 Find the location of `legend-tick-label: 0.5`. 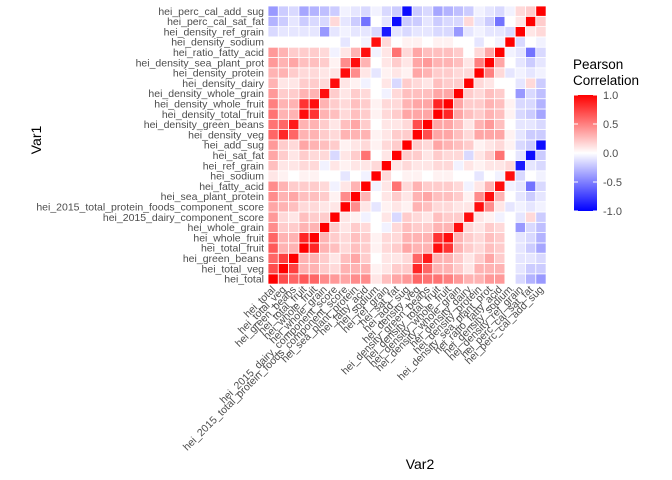

legend-tick-label: 0.5 is located at coordinates (610, 125).